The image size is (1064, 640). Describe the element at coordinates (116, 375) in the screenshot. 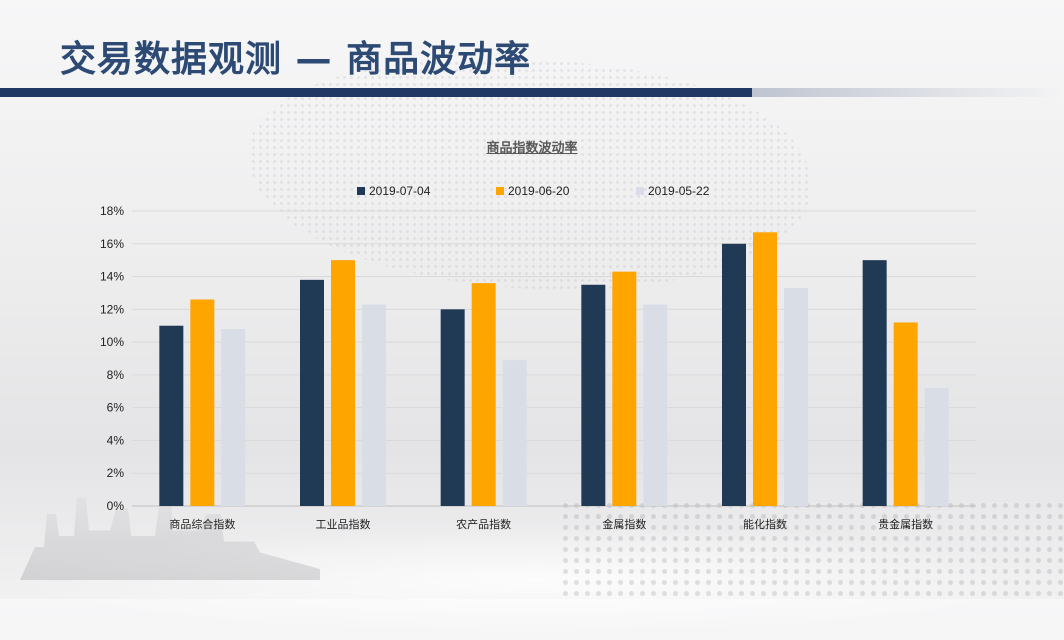

I see `y-tick-label: 8%` at that location.